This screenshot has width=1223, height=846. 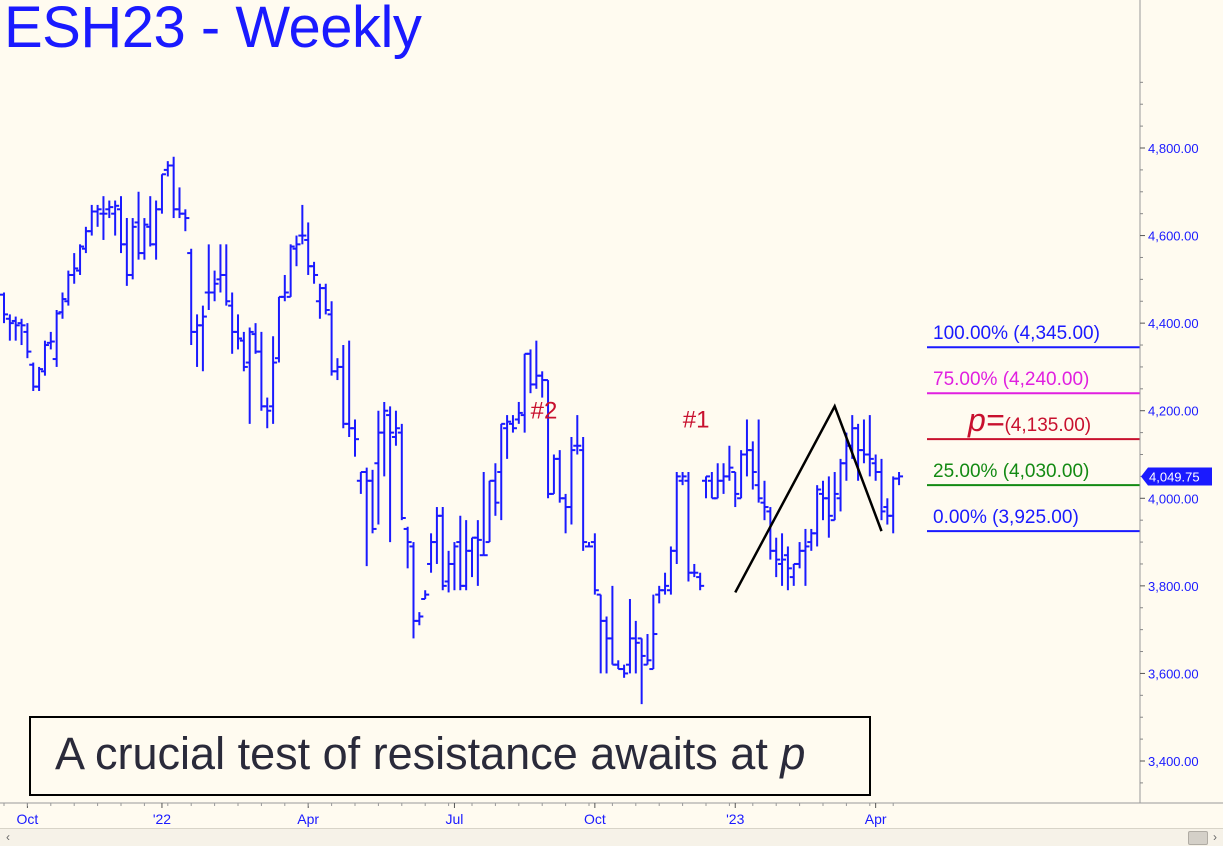 I want to click on fib-level: 0.00% (3,925.00), so click(x=1033, y=520).